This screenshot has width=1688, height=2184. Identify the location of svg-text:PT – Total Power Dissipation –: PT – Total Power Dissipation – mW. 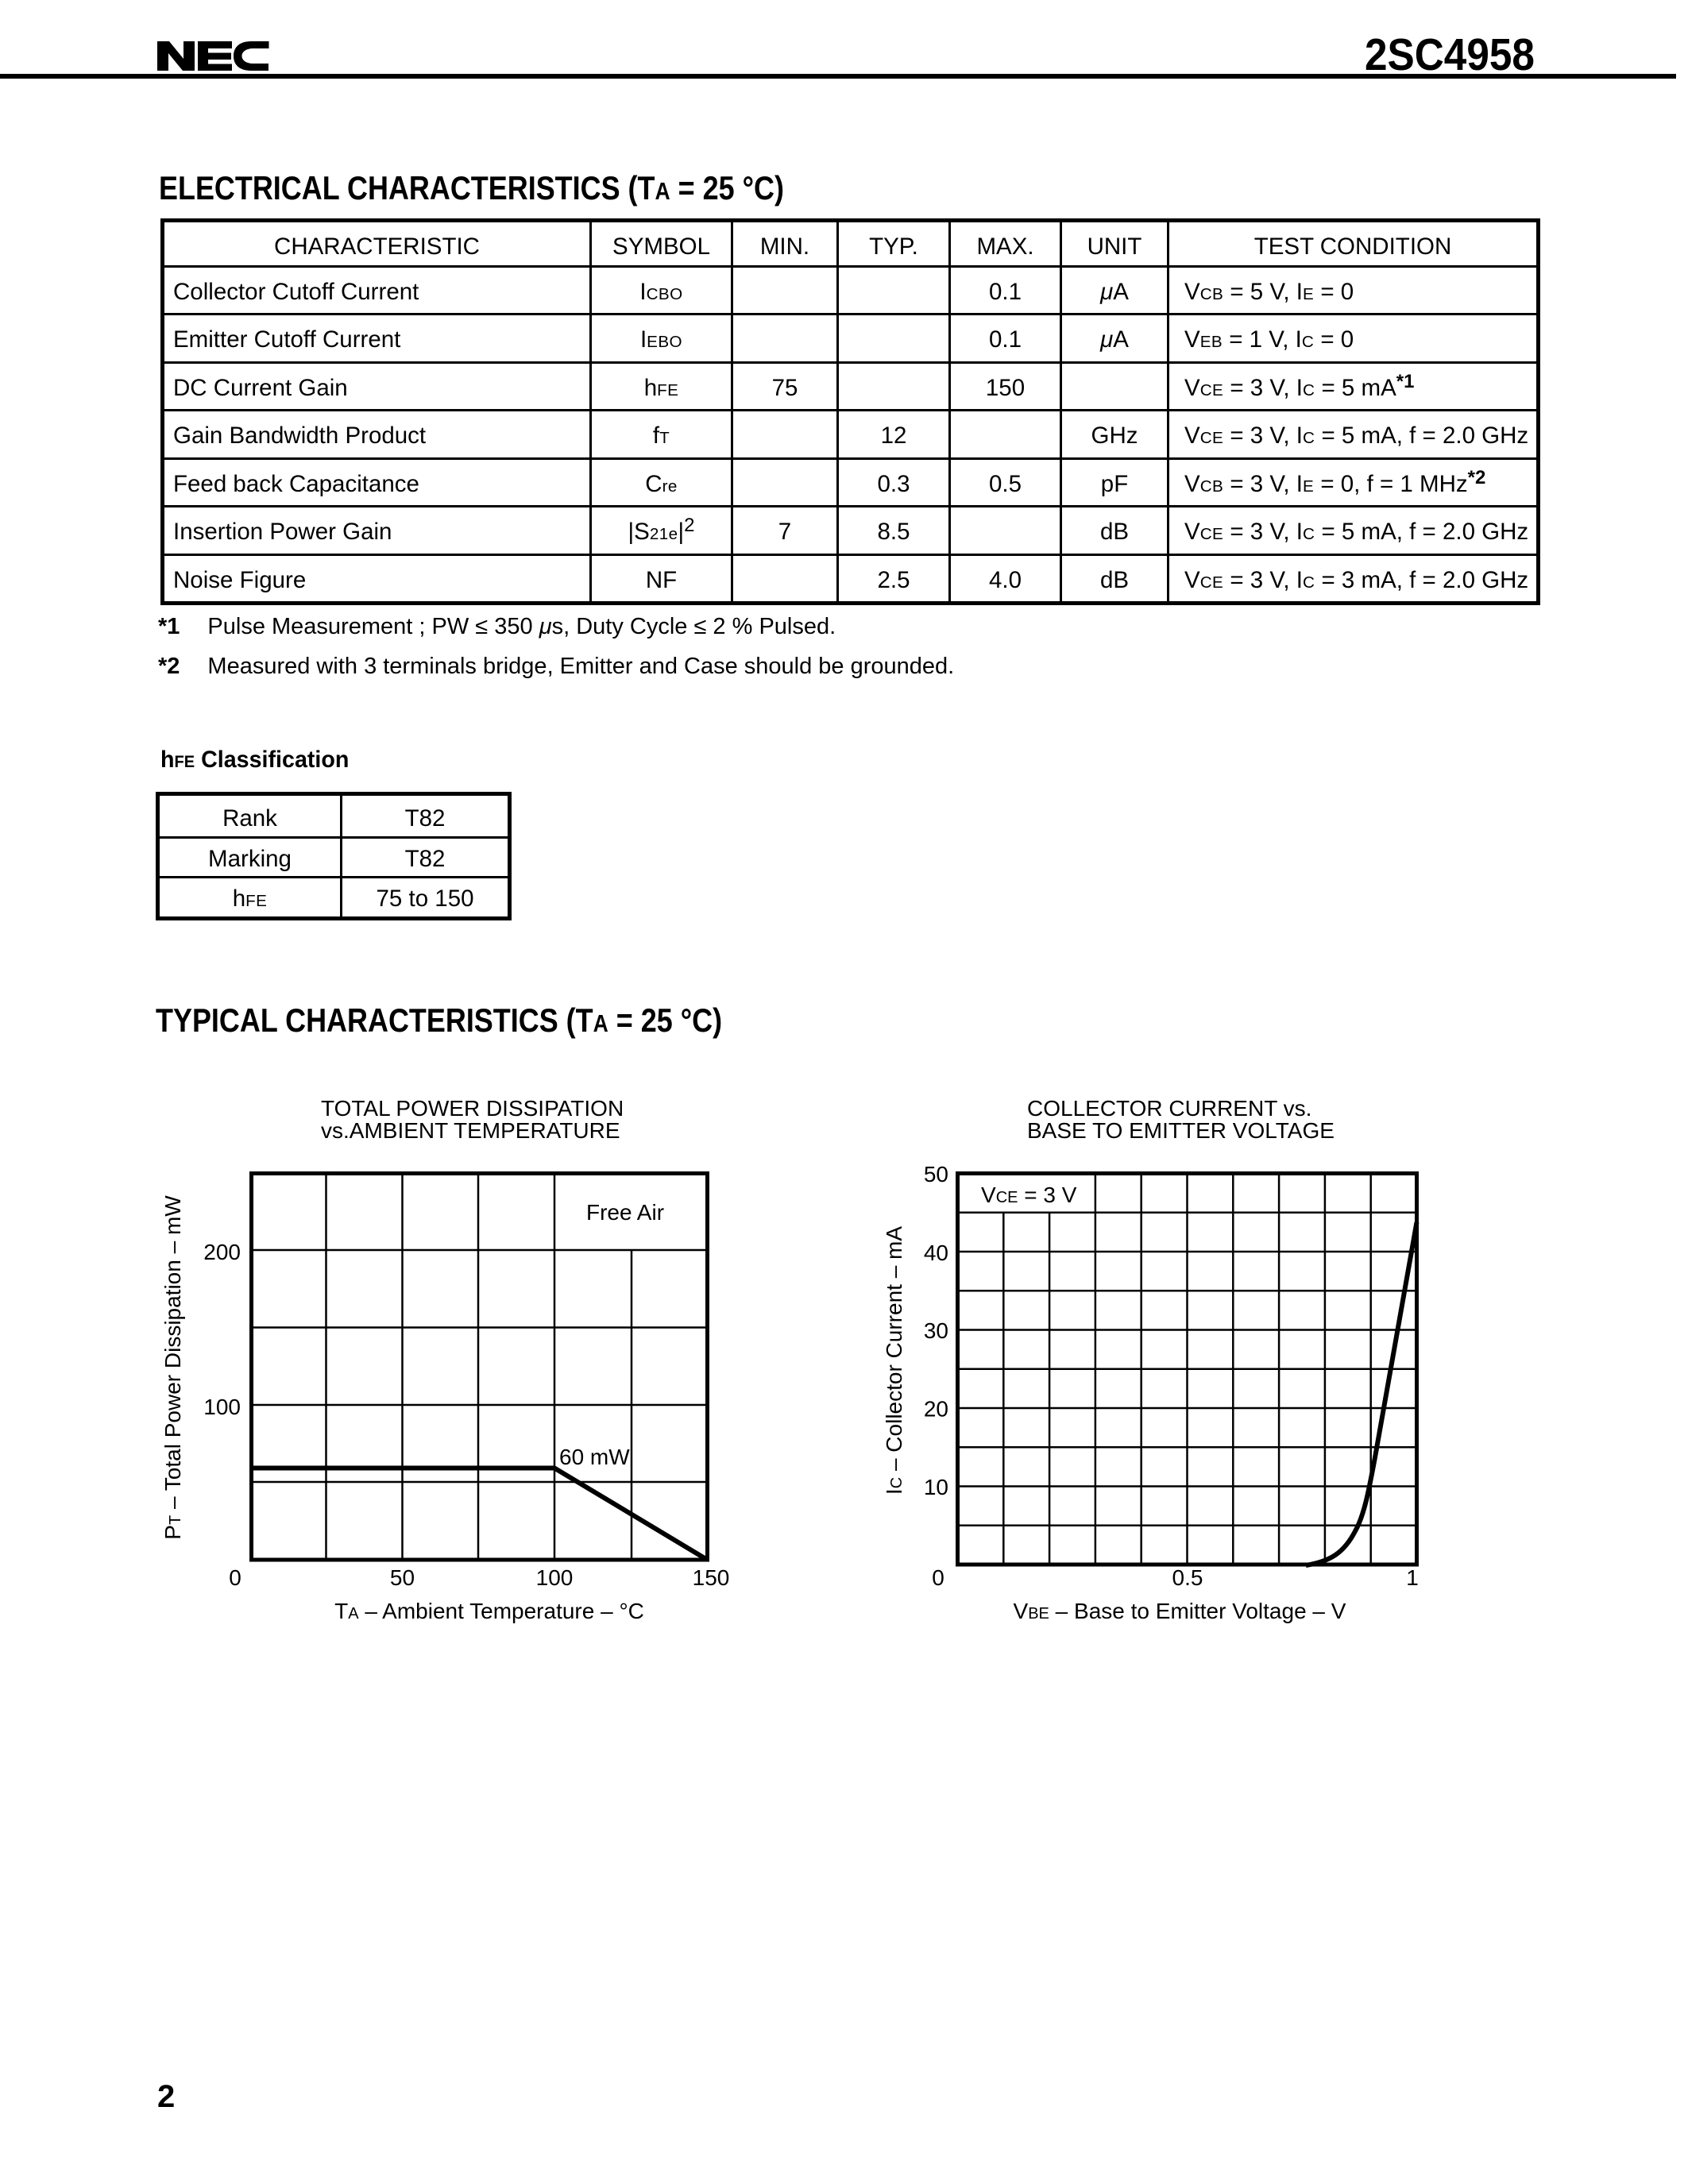
(172, 1367).